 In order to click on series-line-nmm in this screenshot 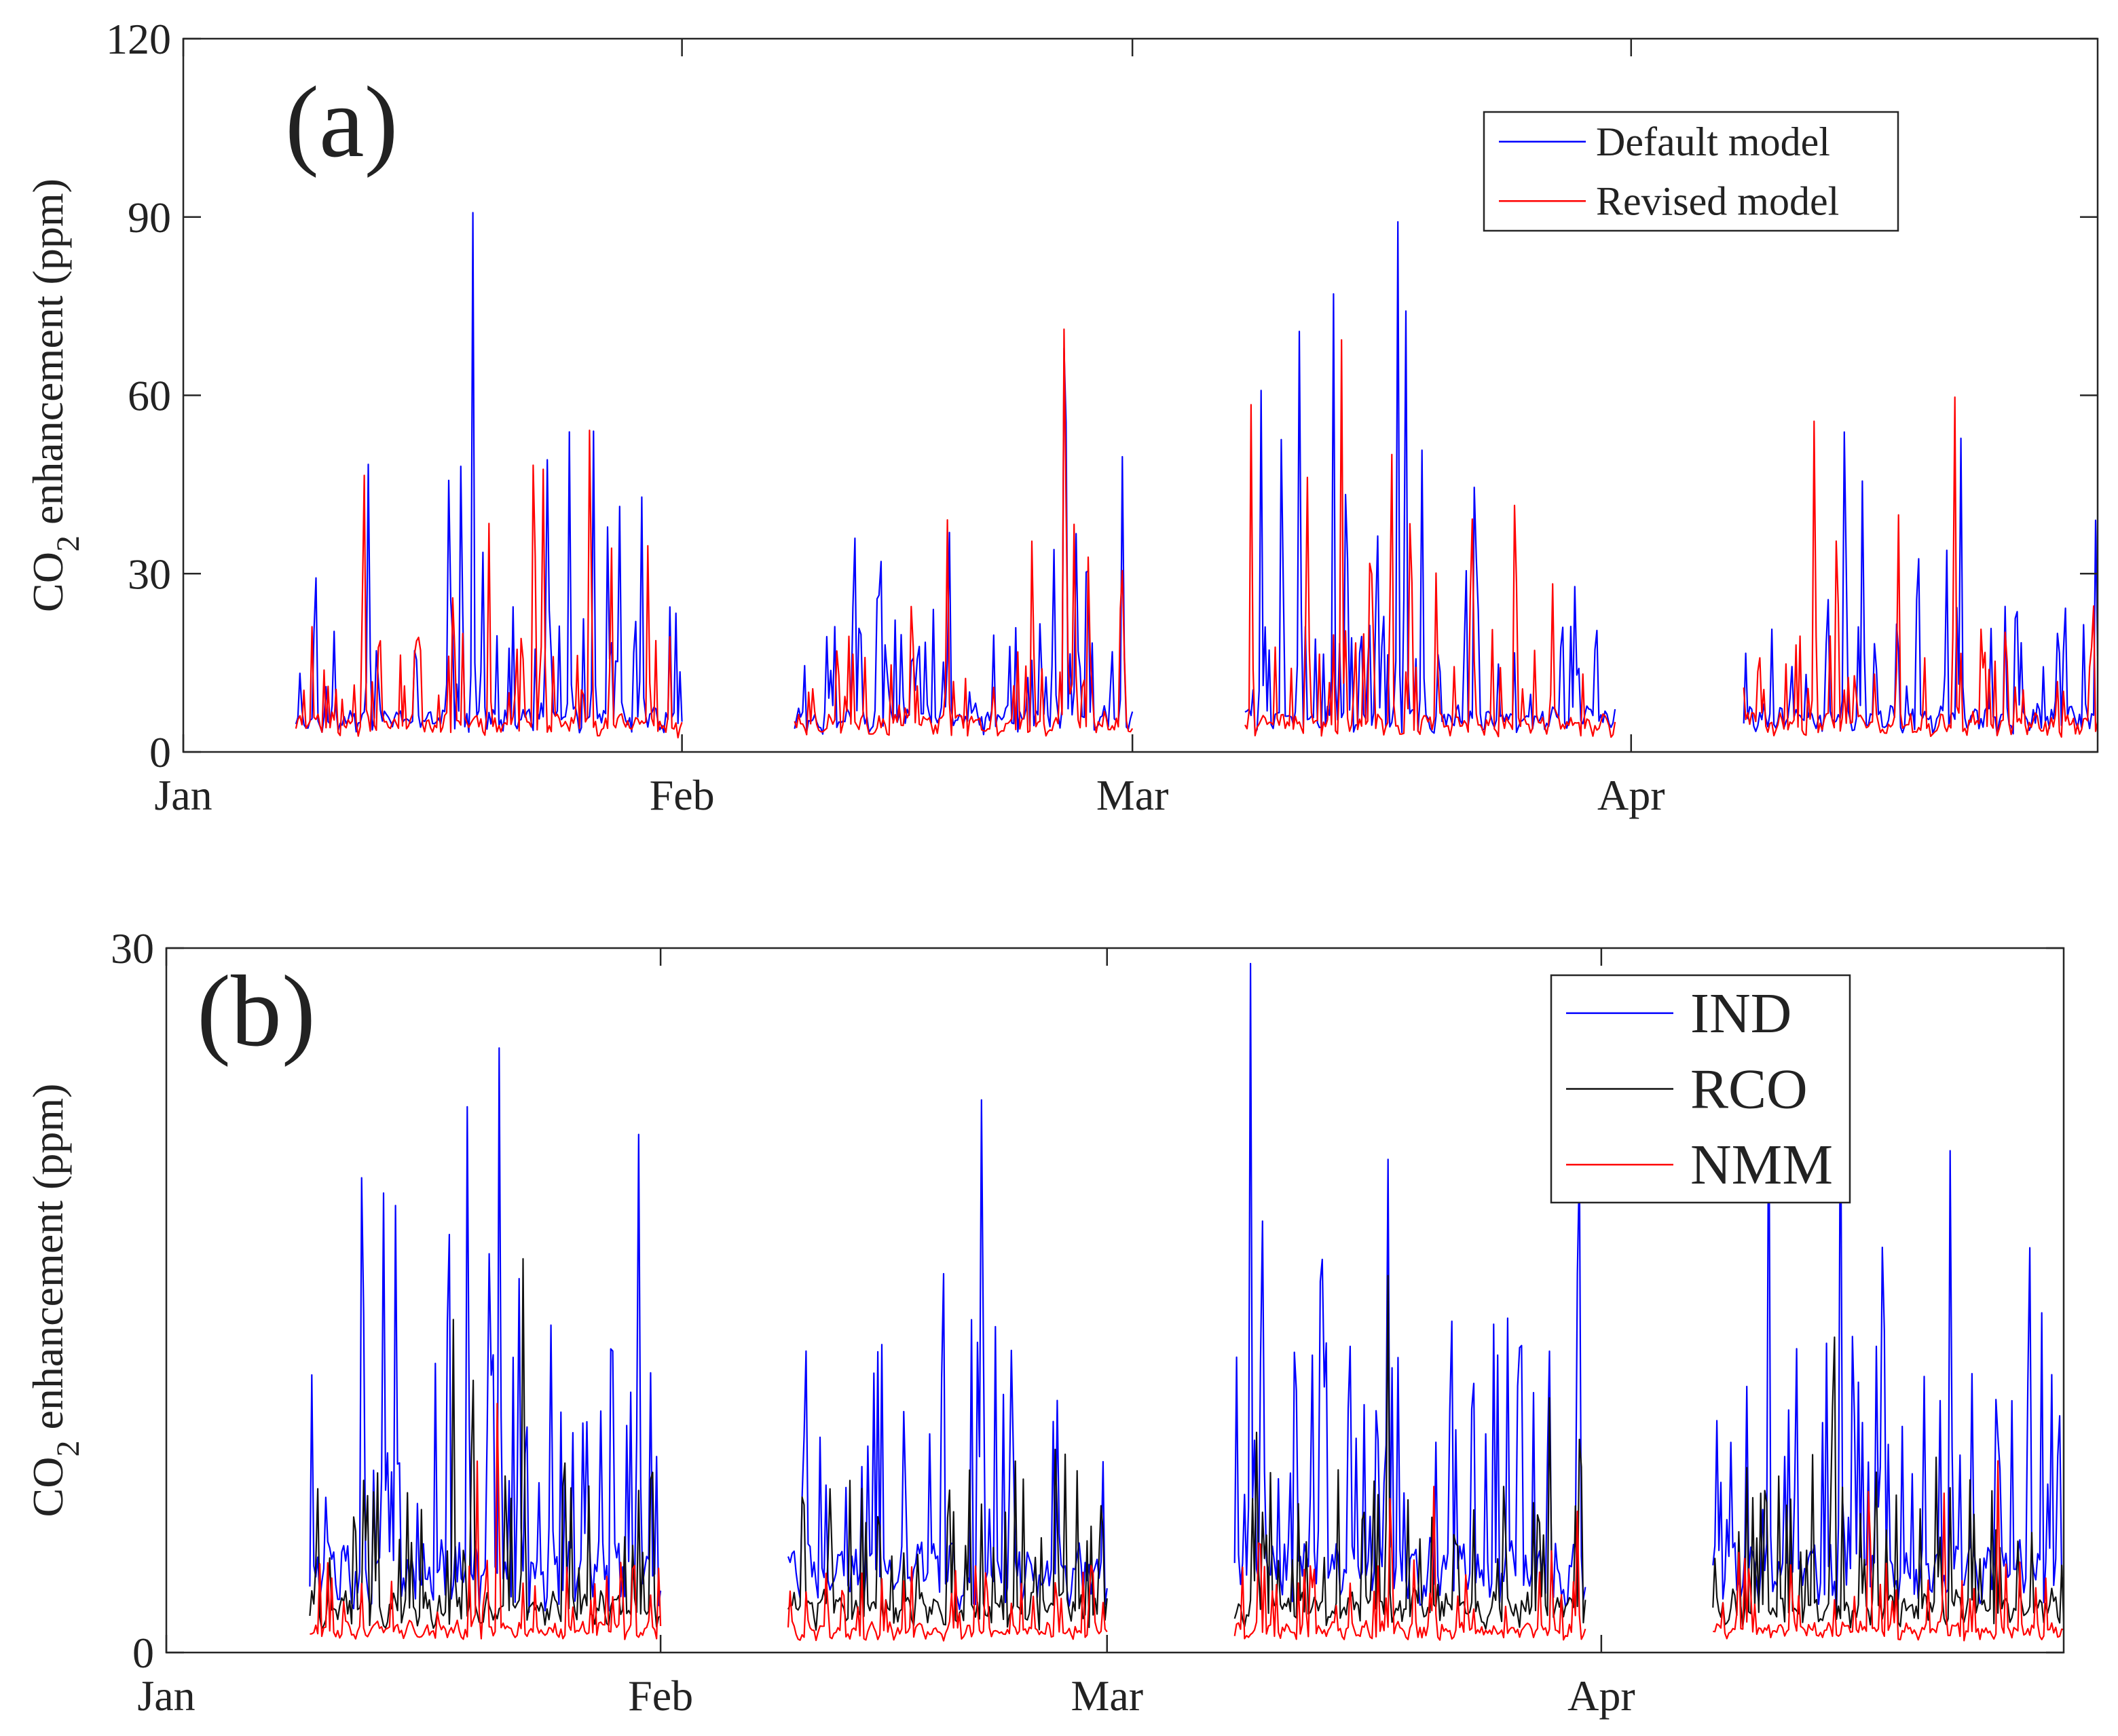, I will do `click(1187, 1522)`.